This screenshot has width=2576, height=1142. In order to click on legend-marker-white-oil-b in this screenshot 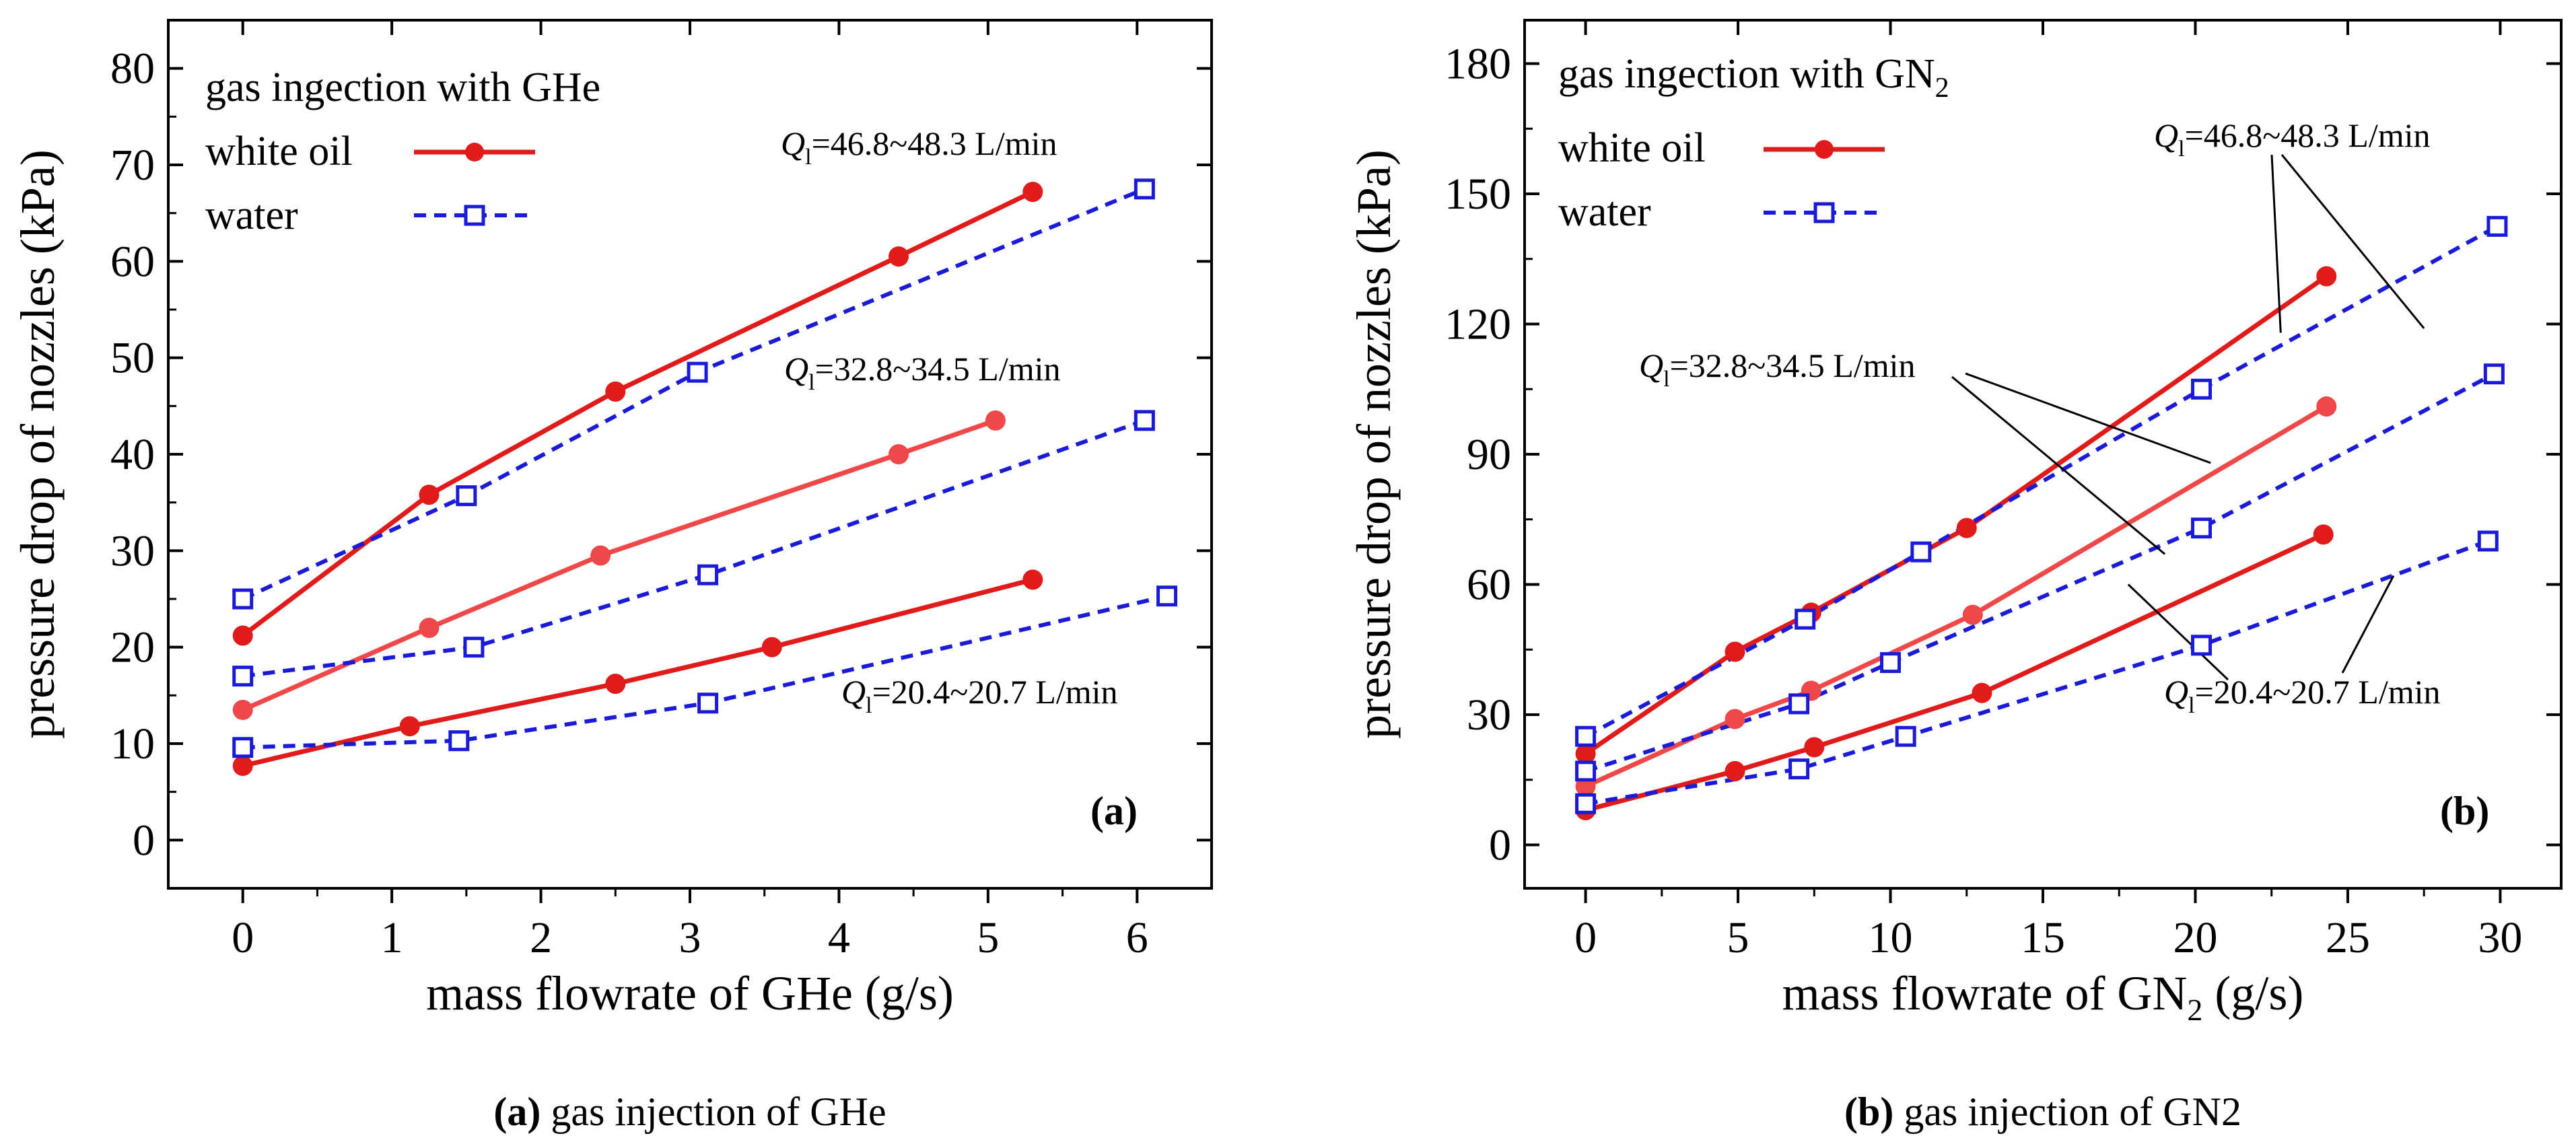, I will do `click(1824, 149)`.